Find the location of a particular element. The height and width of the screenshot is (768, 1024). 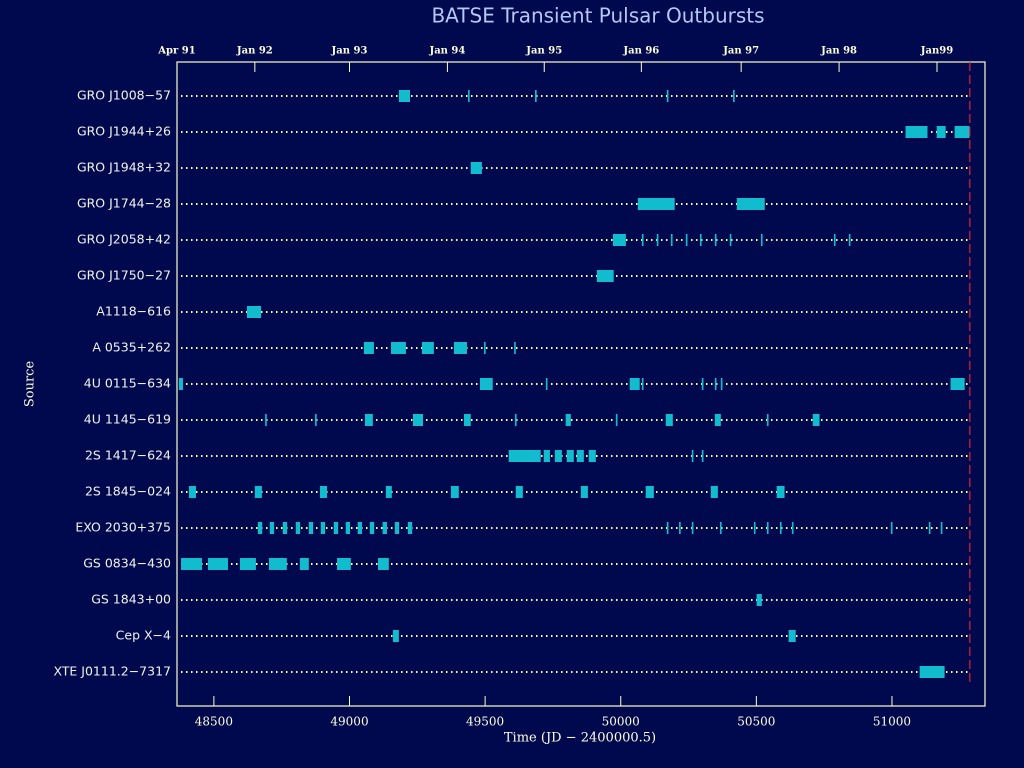

row-label: Cep X−4 is located at coordinates (143, 635).